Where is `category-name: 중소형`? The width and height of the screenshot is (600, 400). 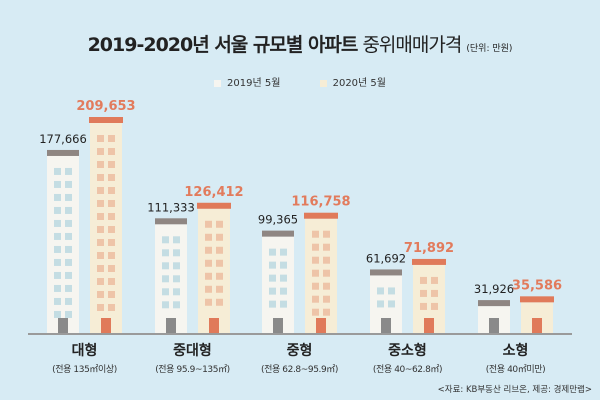
category-name: 중소형 is located at coordinates (407, 351).